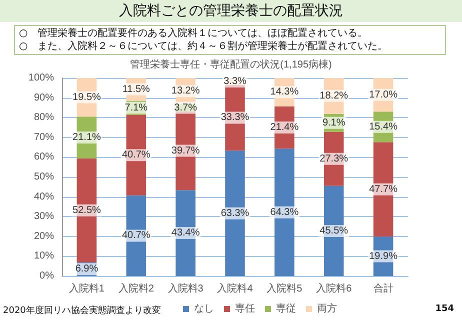 This screenshot has height=320, width=462. Describe the element at coordinates (44, 256) in the screenshot. I see `y-tick-label: 10%` at that location.